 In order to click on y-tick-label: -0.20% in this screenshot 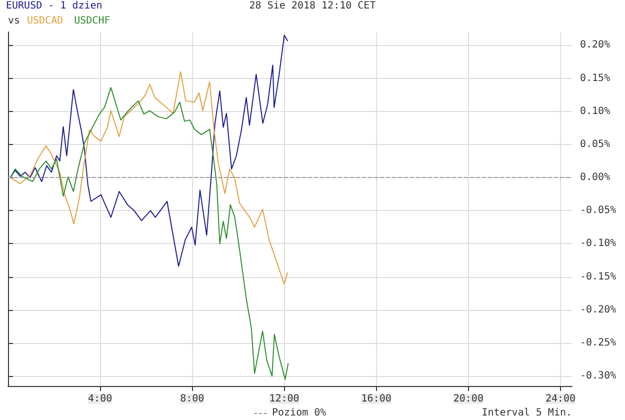, I will do `click(598, 310)`.